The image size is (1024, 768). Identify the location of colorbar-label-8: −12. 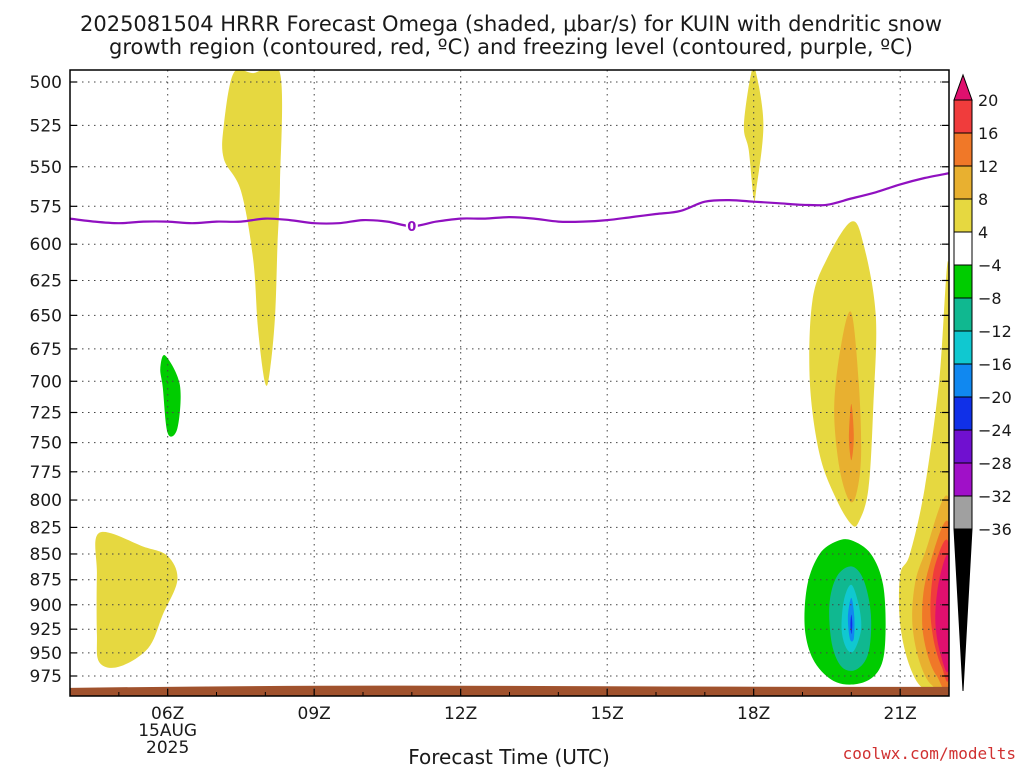
(995, 331).